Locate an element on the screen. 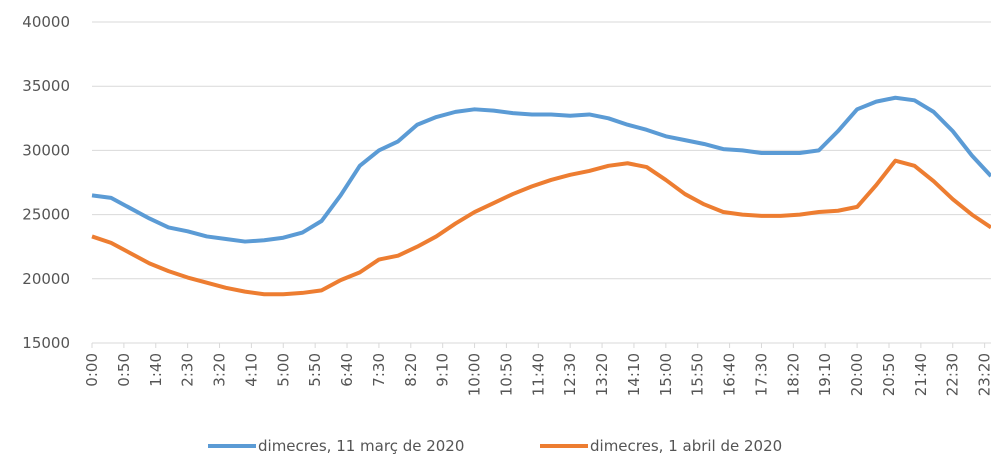 This screenshot has height=462, width=991. y-tick-label: 15000 is located at coordinates (46, 343).